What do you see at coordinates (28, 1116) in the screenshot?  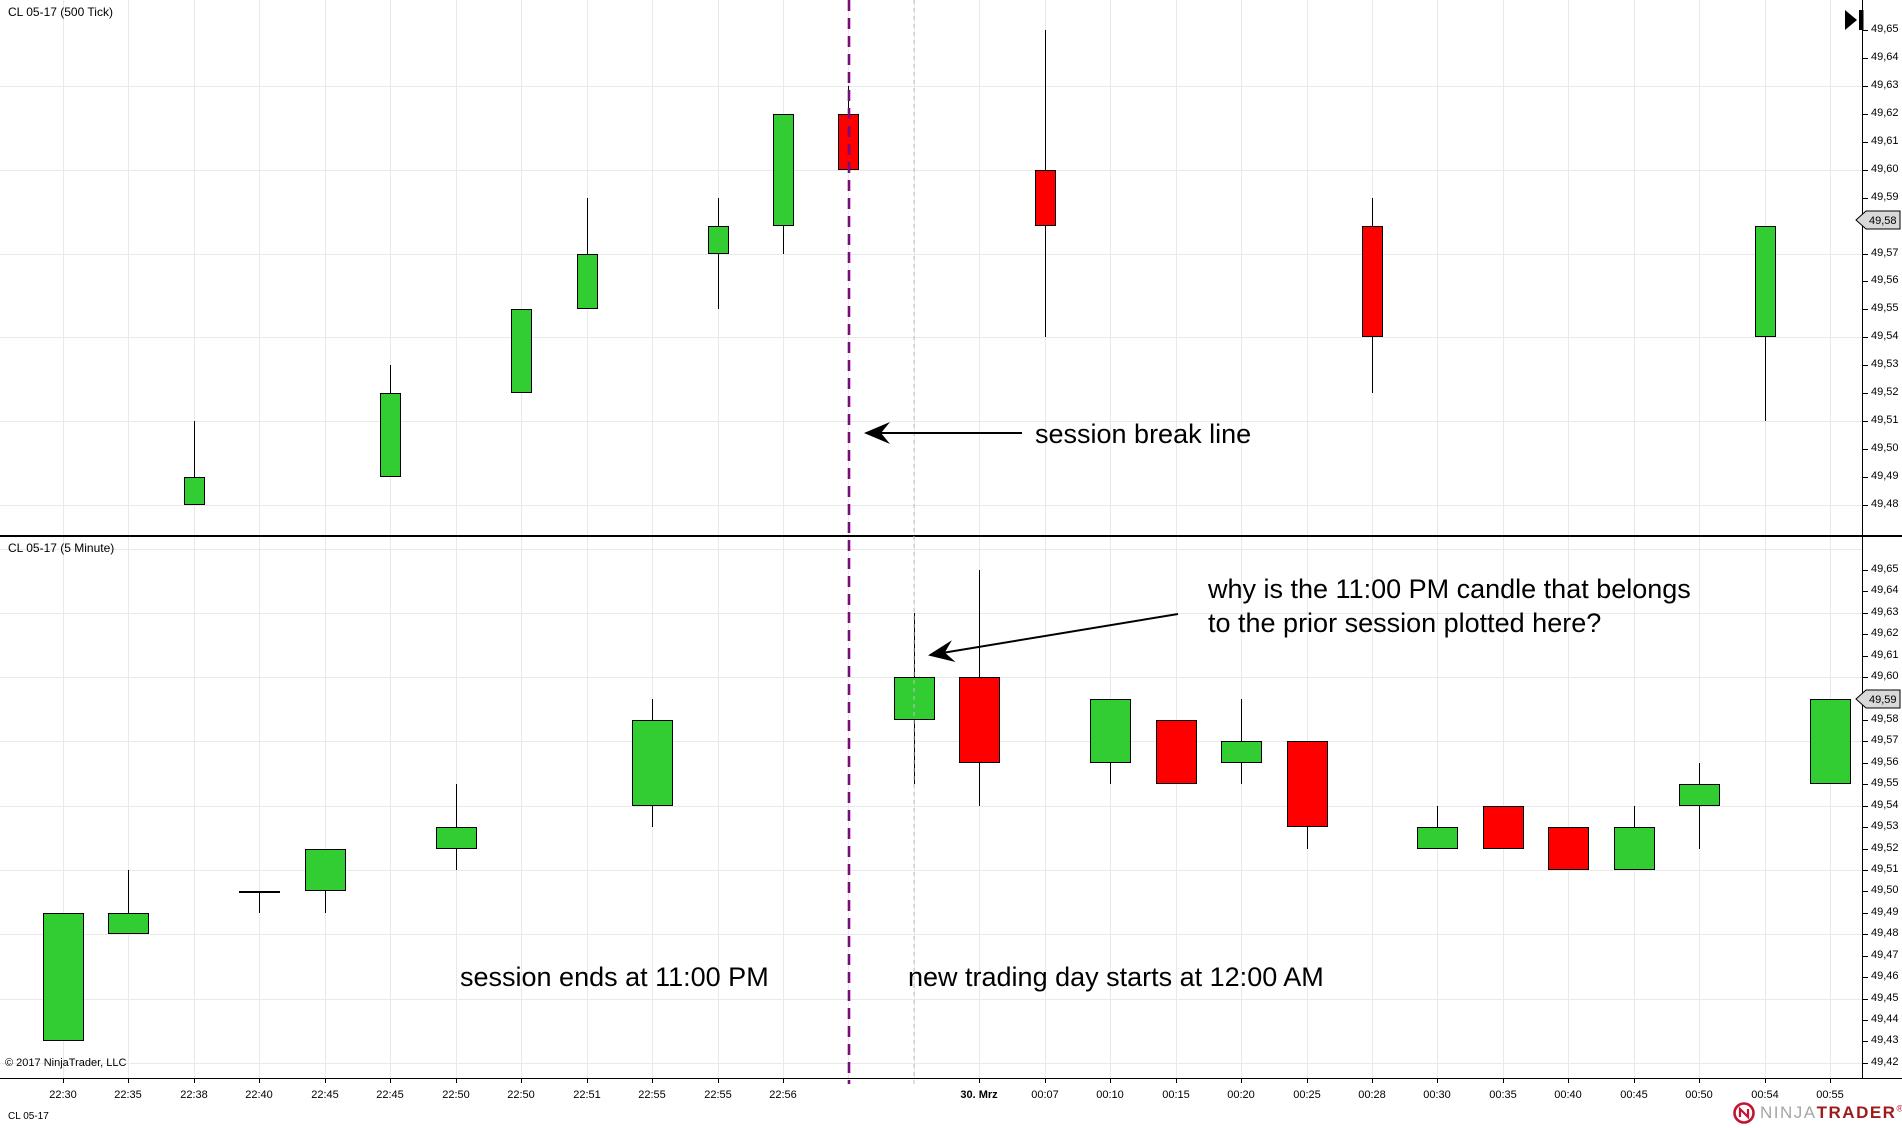 I see `footer-instrument-label: CL 05-17` at bounding box center [28, 1116].